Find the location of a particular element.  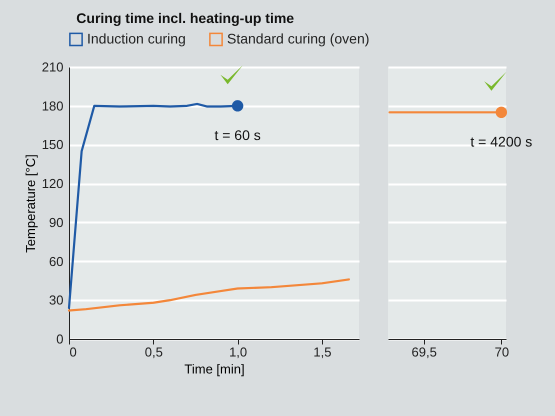

y-axis-title: Temperature [°C] is located at coordinates (30, 203).